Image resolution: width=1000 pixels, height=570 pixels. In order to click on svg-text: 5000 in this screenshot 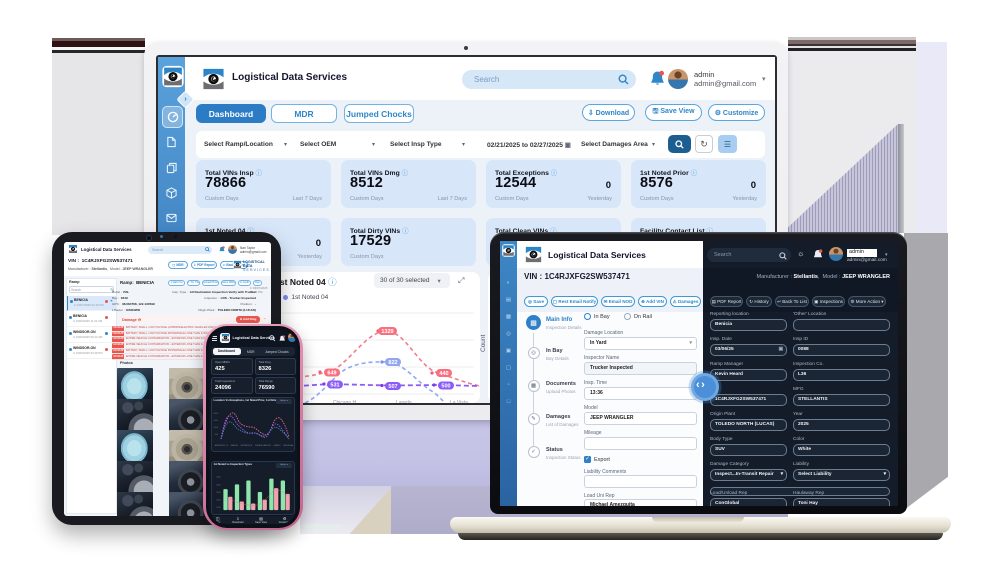, I will do `click(218, 477)`.